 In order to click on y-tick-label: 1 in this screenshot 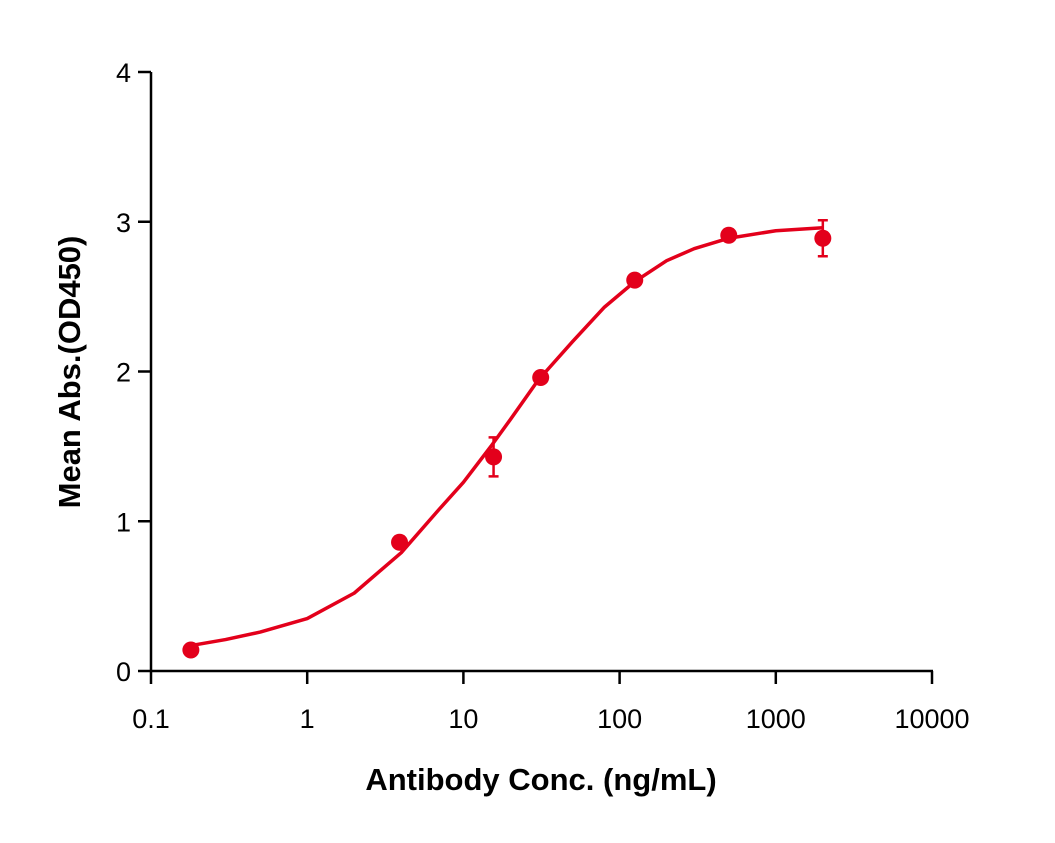, I will do `click(123, 522)`.